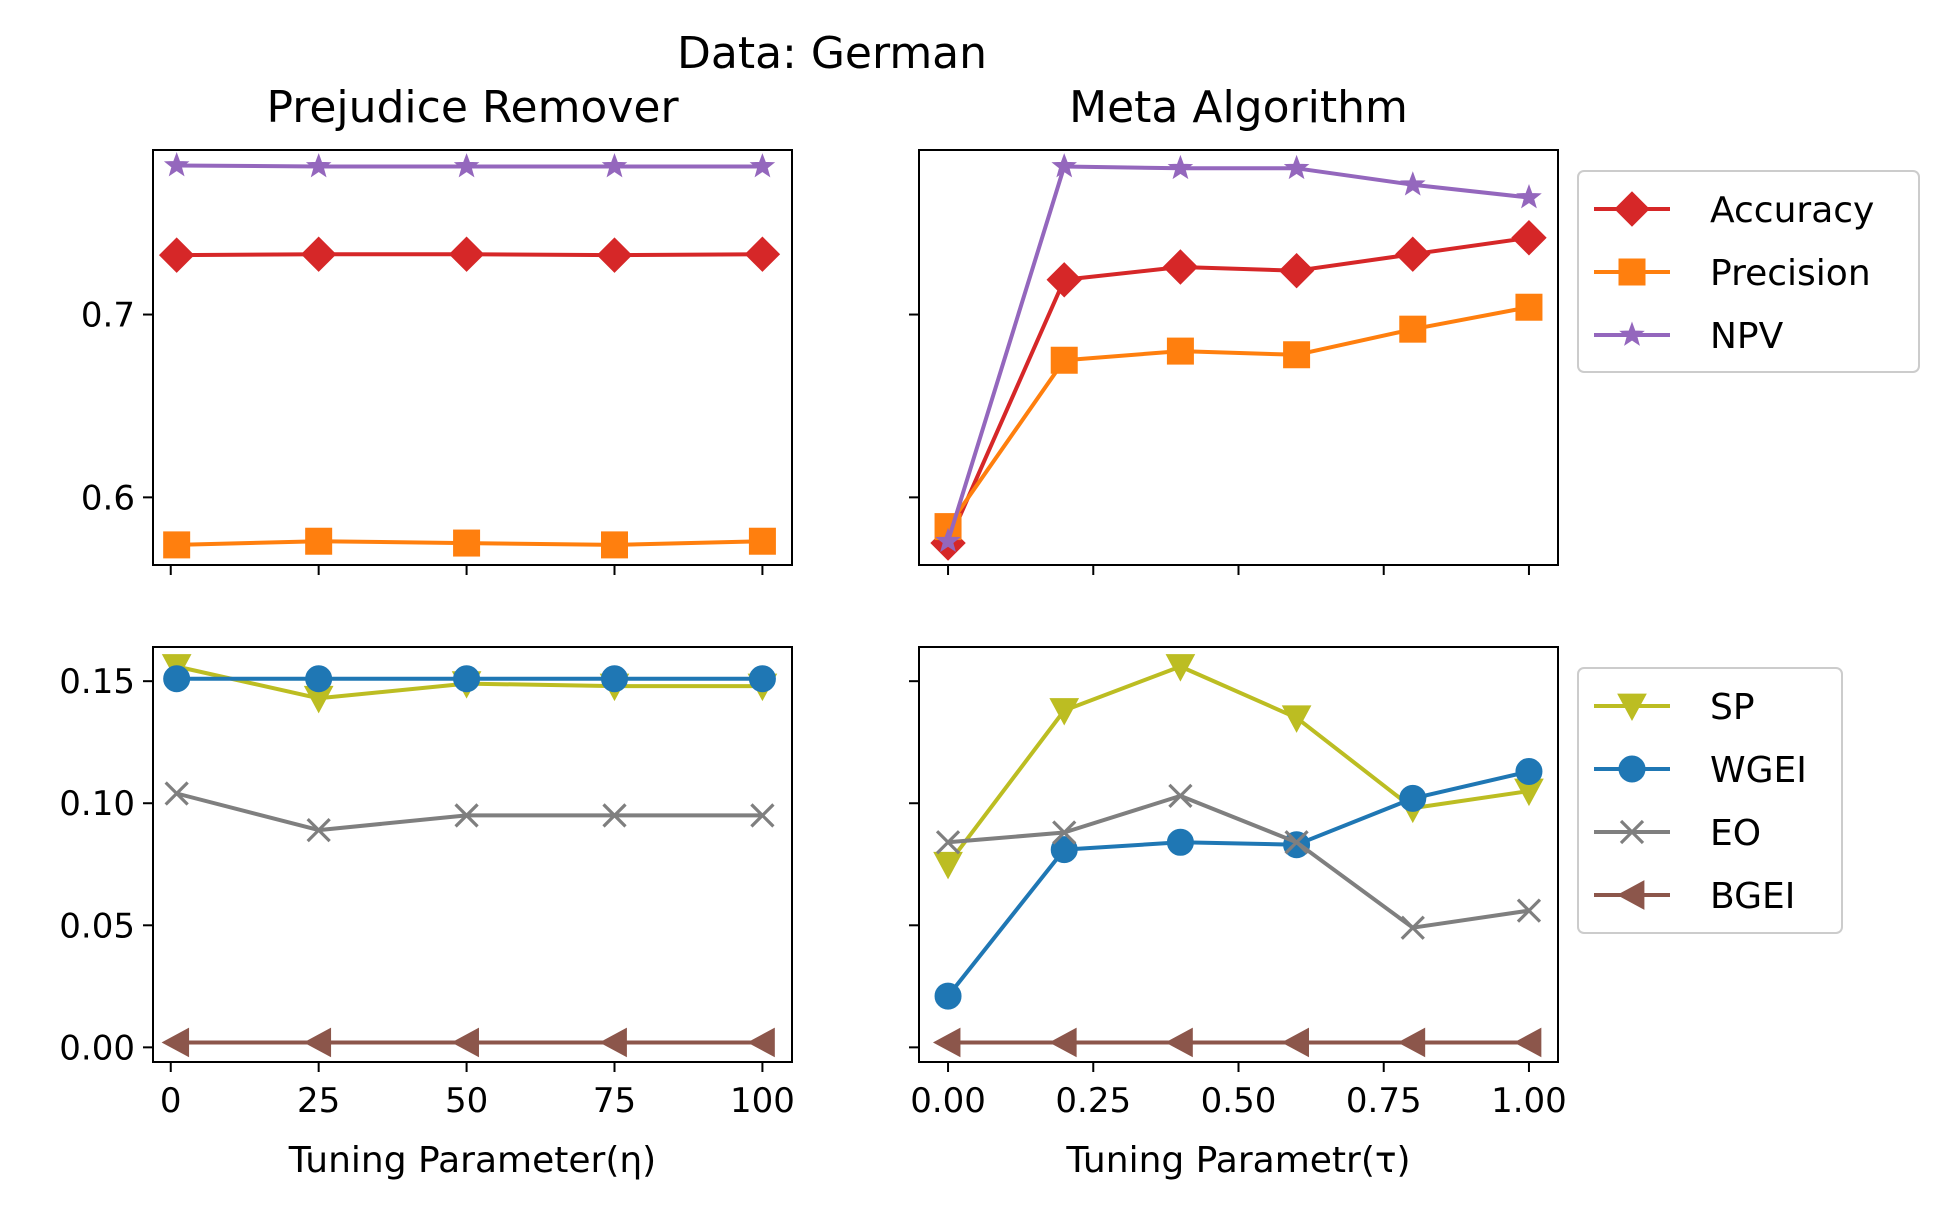 This screenshot has width=1936, height=1220. I want to click on legend-entry-accuracy: Accuracy, so click(1734, 210).